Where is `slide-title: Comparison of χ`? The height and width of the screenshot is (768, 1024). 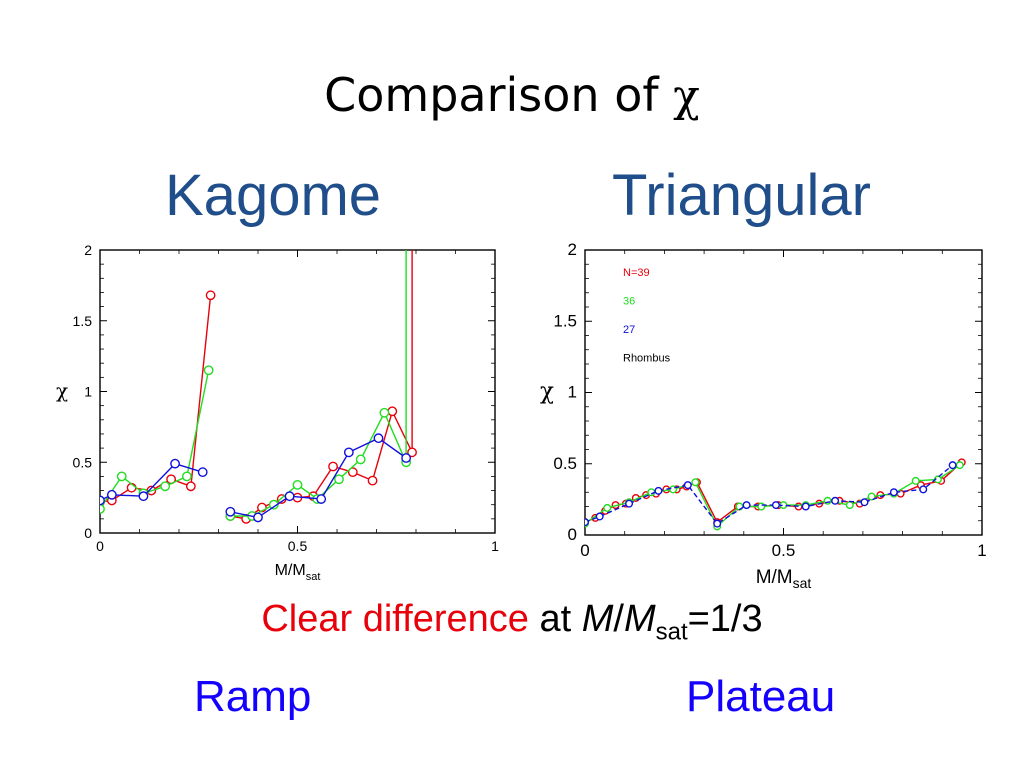 slide-title: Comparison of χ is located at coordinates (512, 95).